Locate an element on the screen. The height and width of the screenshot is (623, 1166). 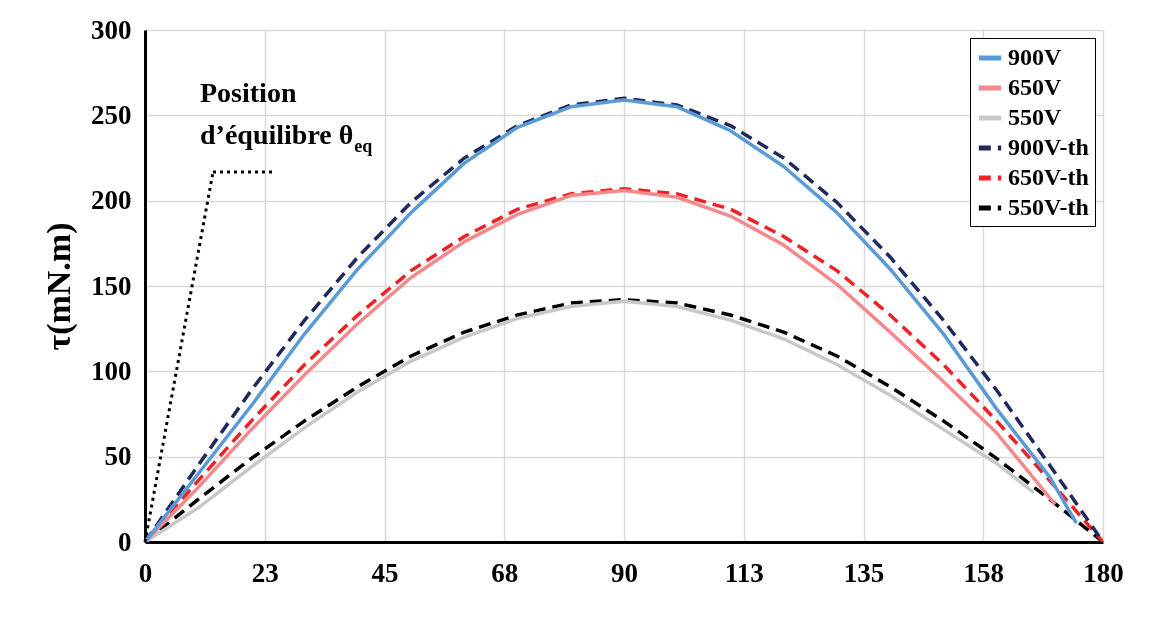
x-tick-label: 135 is located at coordinates (864, 572).